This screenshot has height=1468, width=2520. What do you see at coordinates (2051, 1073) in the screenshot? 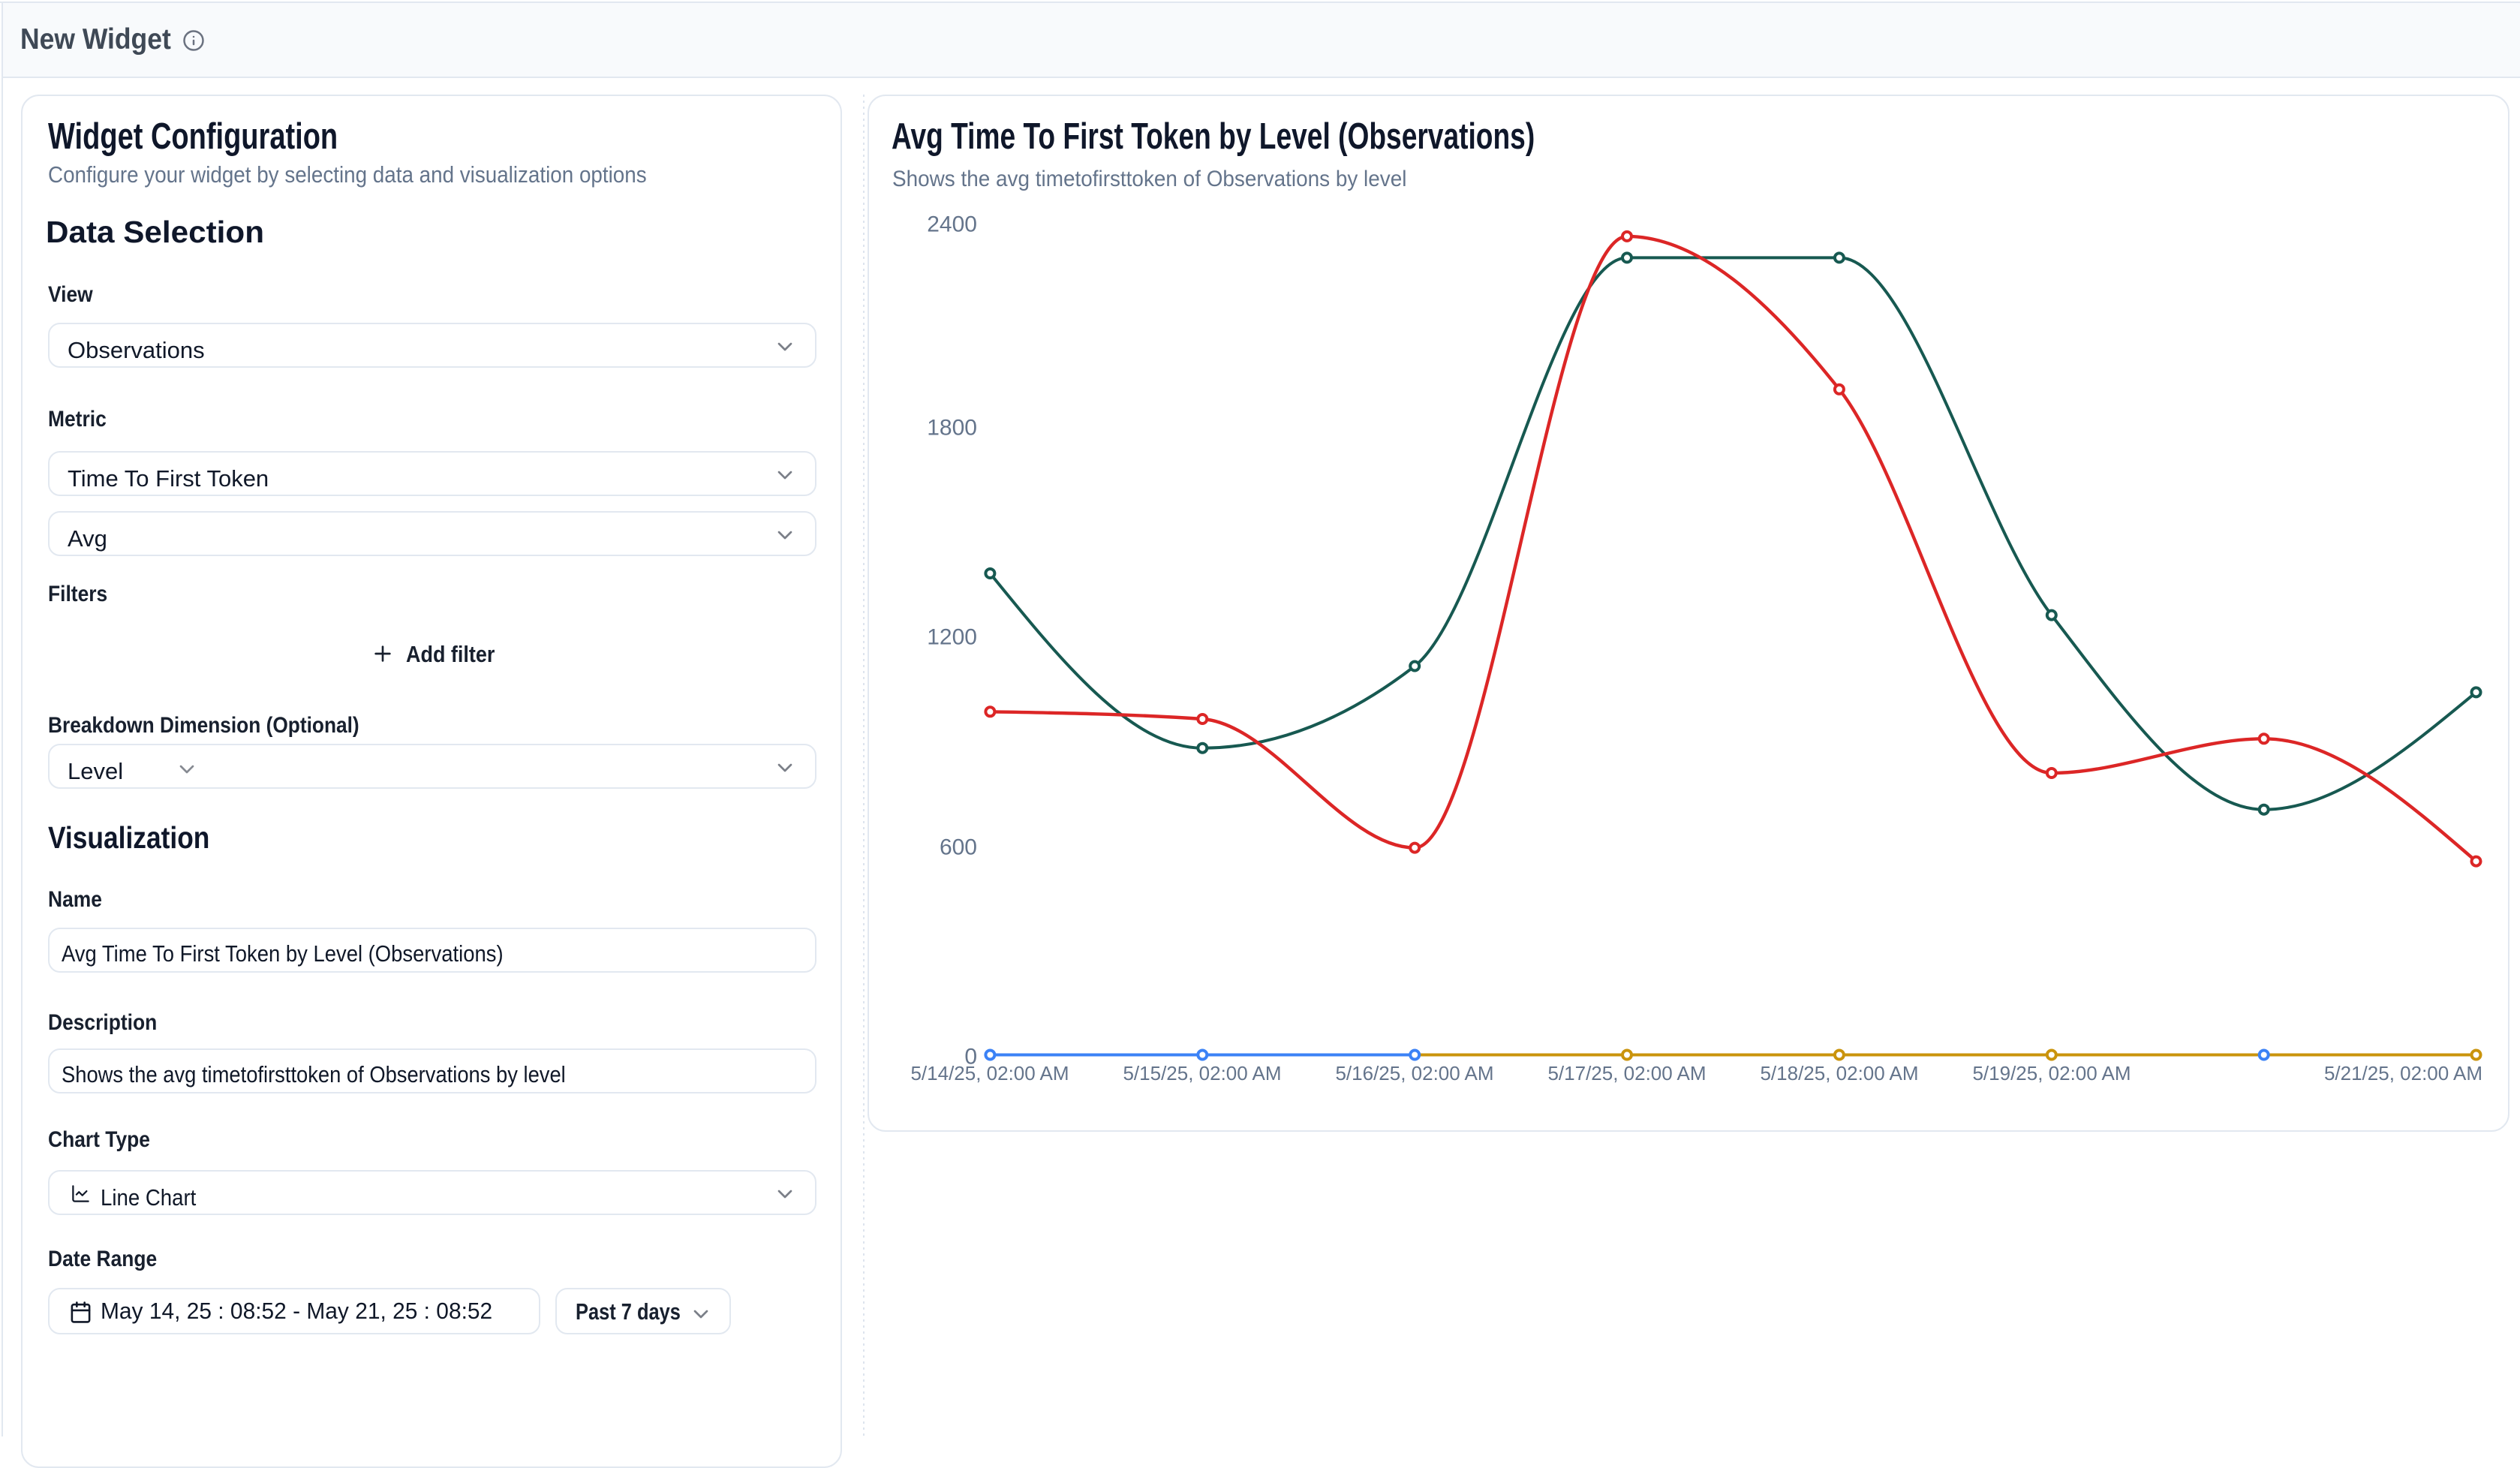
I see `svg-text: 5/19/25, 02:00 AM` at bounding box center [2051, 1073].